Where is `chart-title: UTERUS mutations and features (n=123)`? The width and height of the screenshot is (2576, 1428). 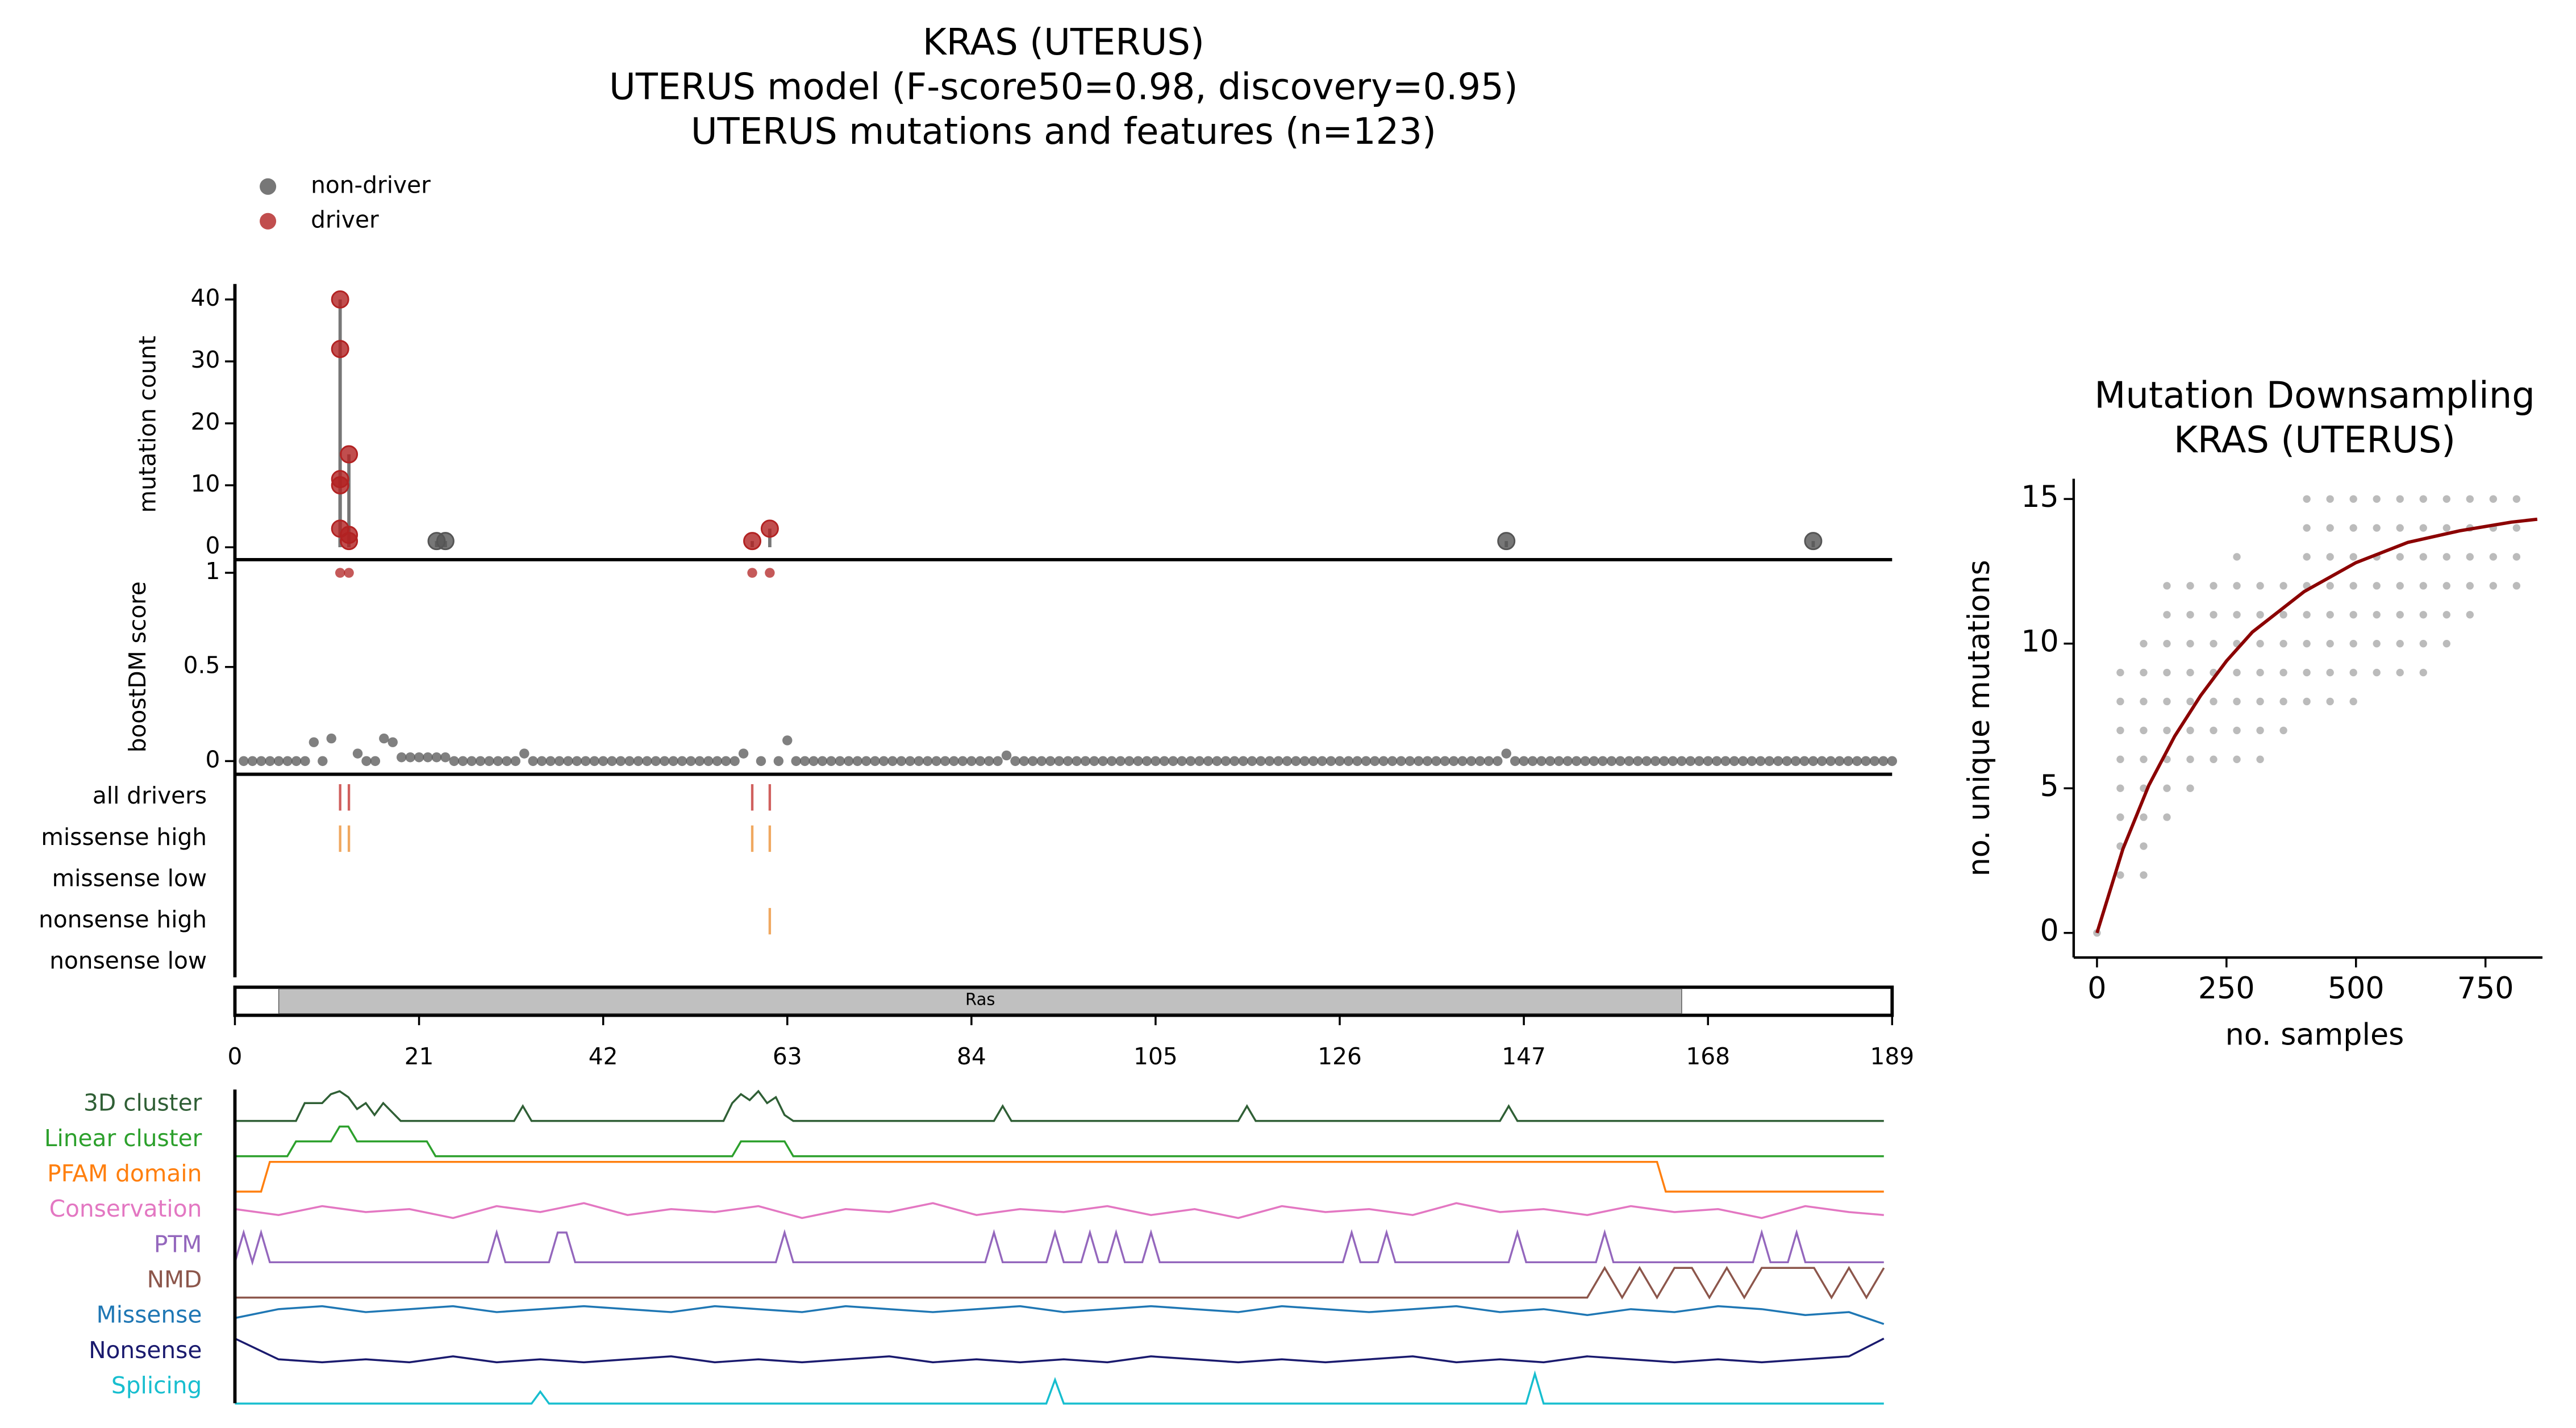
chart-title: UTERUS mutations and features (n=123) is located at coordinates (1063, 132).